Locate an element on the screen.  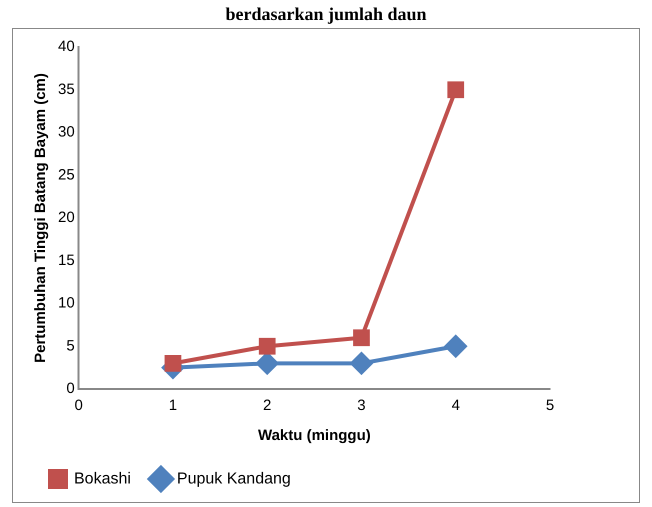
y-tick-label: 25 is located at coordinates (66, 175).